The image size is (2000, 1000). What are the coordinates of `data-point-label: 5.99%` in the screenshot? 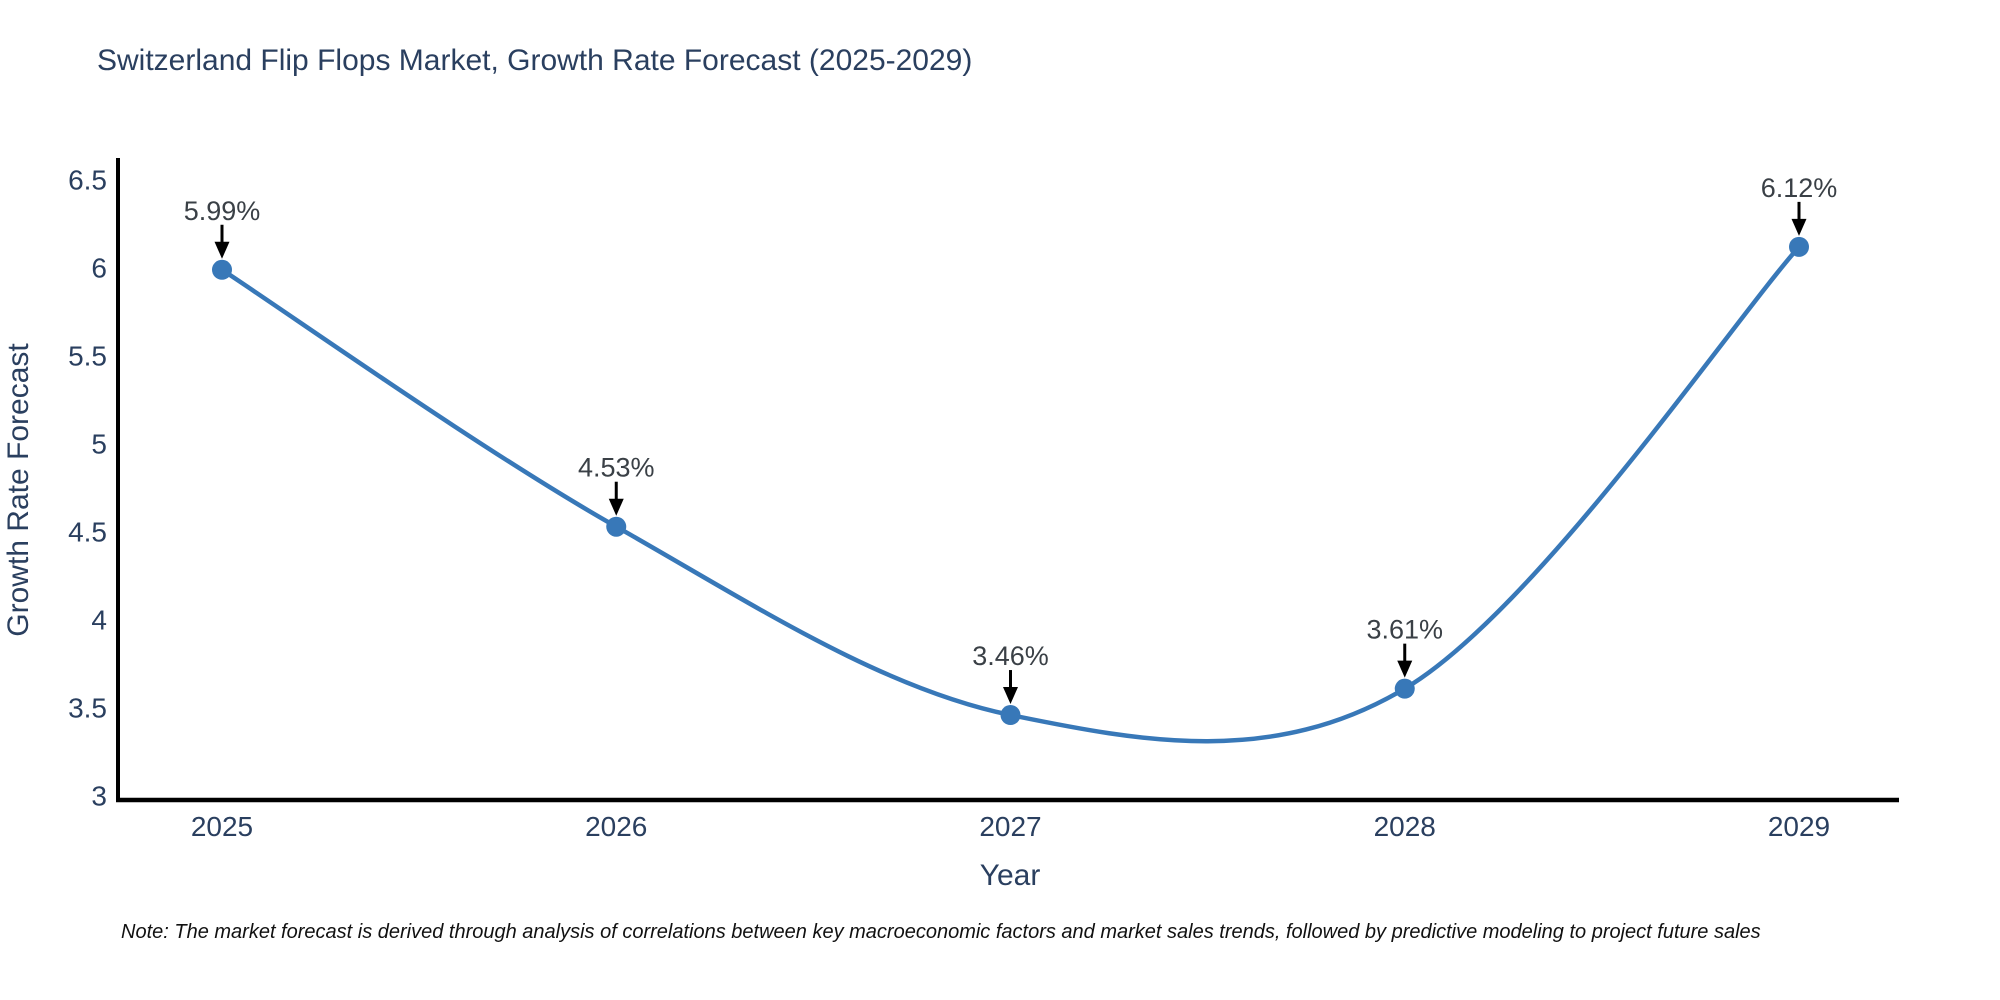 It's located at (222, 211).